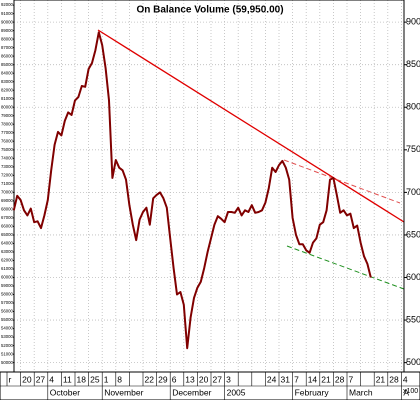 Image resolution: width=420 pixels, height=400 pixels. Describe the element at coordinates (7, 98) in the screenshot. I see `y-left-tick-label: 81000` at that location.